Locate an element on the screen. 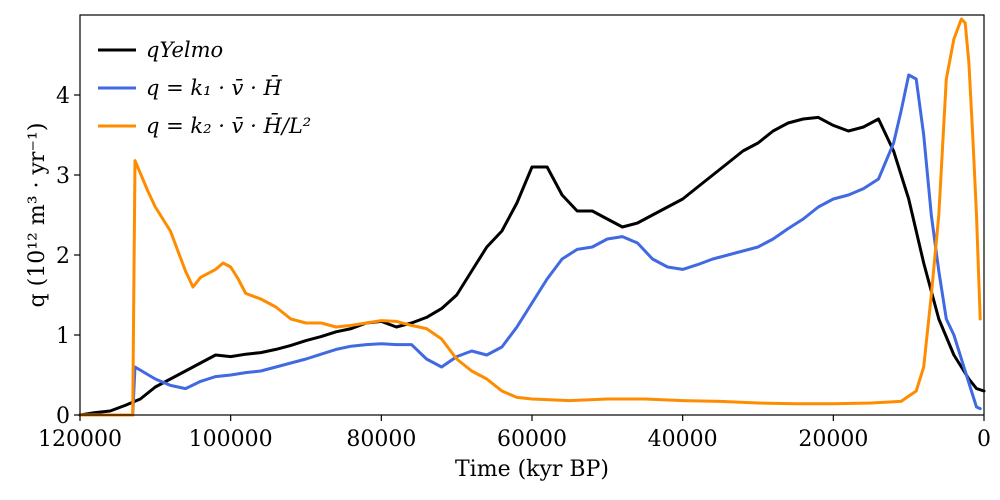 This screenshot has width=1000, height=500. y-tick-label: 1 is located at coordinates (63, 336).